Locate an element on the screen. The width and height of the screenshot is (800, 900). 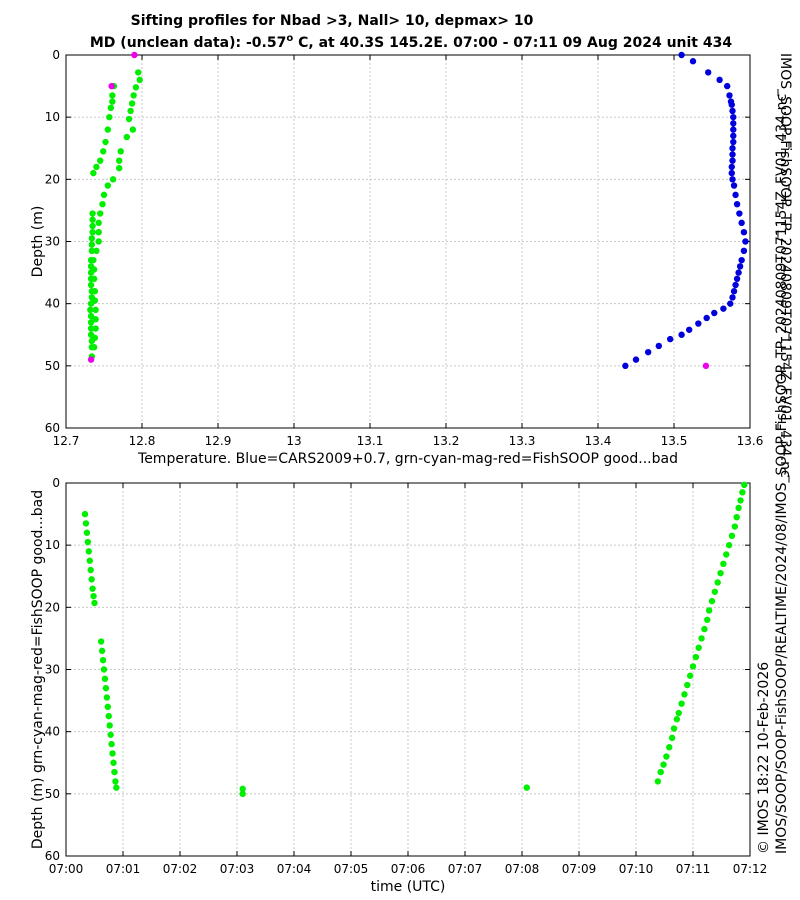
x-tick-label: 07:08 is located at coordinates (522, 869).